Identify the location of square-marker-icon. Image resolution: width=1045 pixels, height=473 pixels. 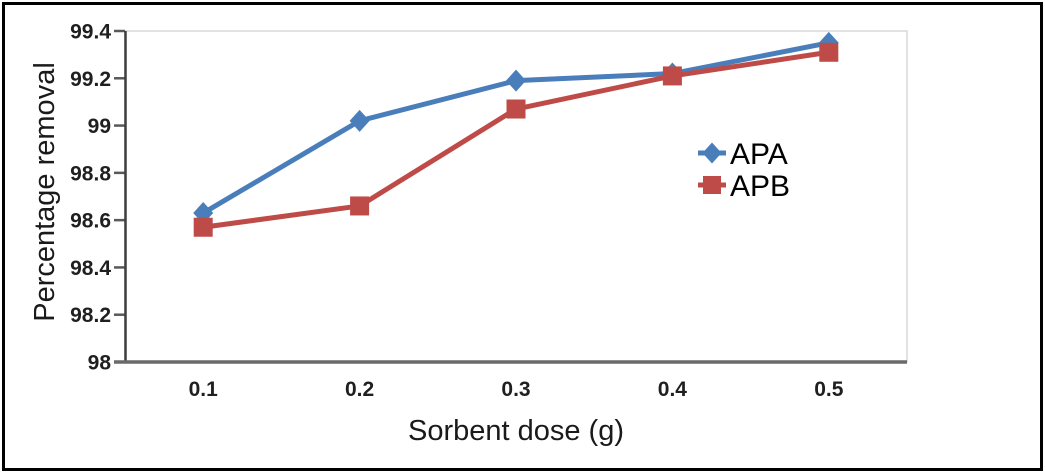
(712, 185).